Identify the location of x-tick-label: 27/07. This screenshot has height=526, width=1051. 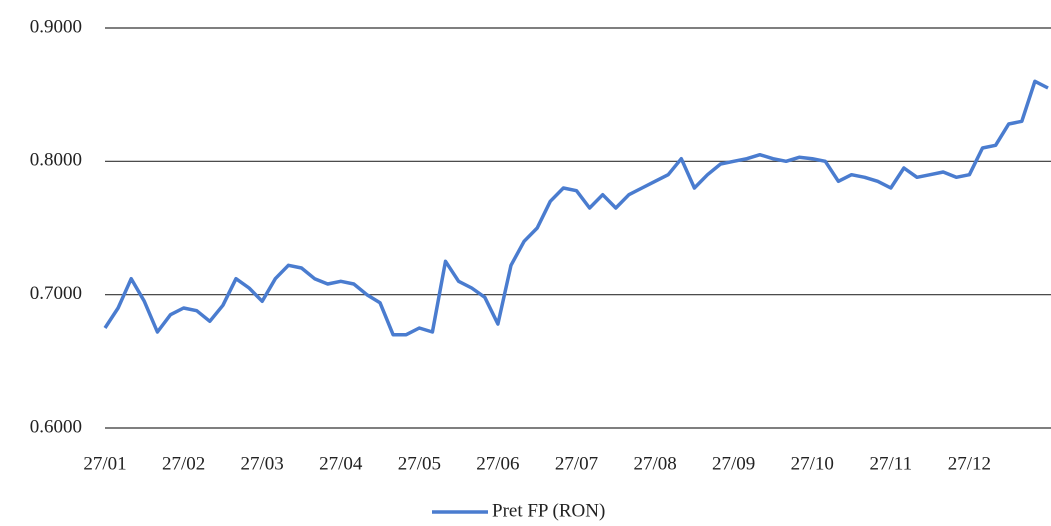
(576, 463).